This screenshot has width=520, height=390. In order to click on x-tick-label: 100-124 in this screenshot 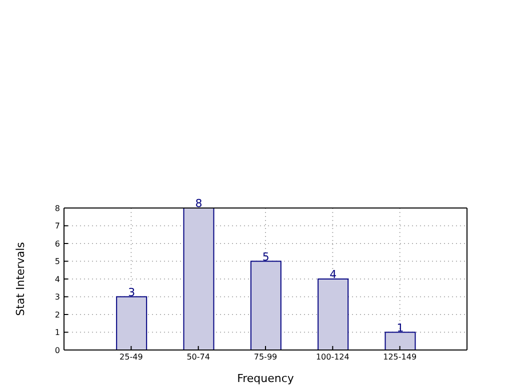, I will do `click(333, 357)`.